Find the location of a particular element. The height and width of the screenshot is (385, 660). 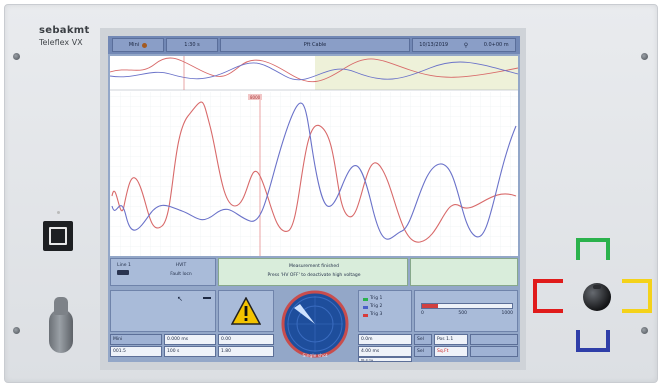

cable-title: Pft Cable is located at coordinates (315, 45).